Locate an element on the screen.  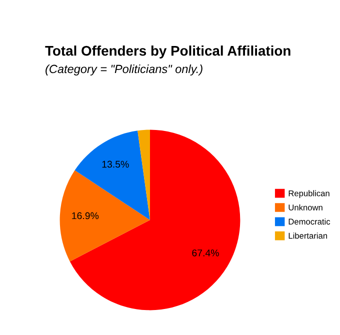
data-label: 16.9% is located at coordinates (85, 216).